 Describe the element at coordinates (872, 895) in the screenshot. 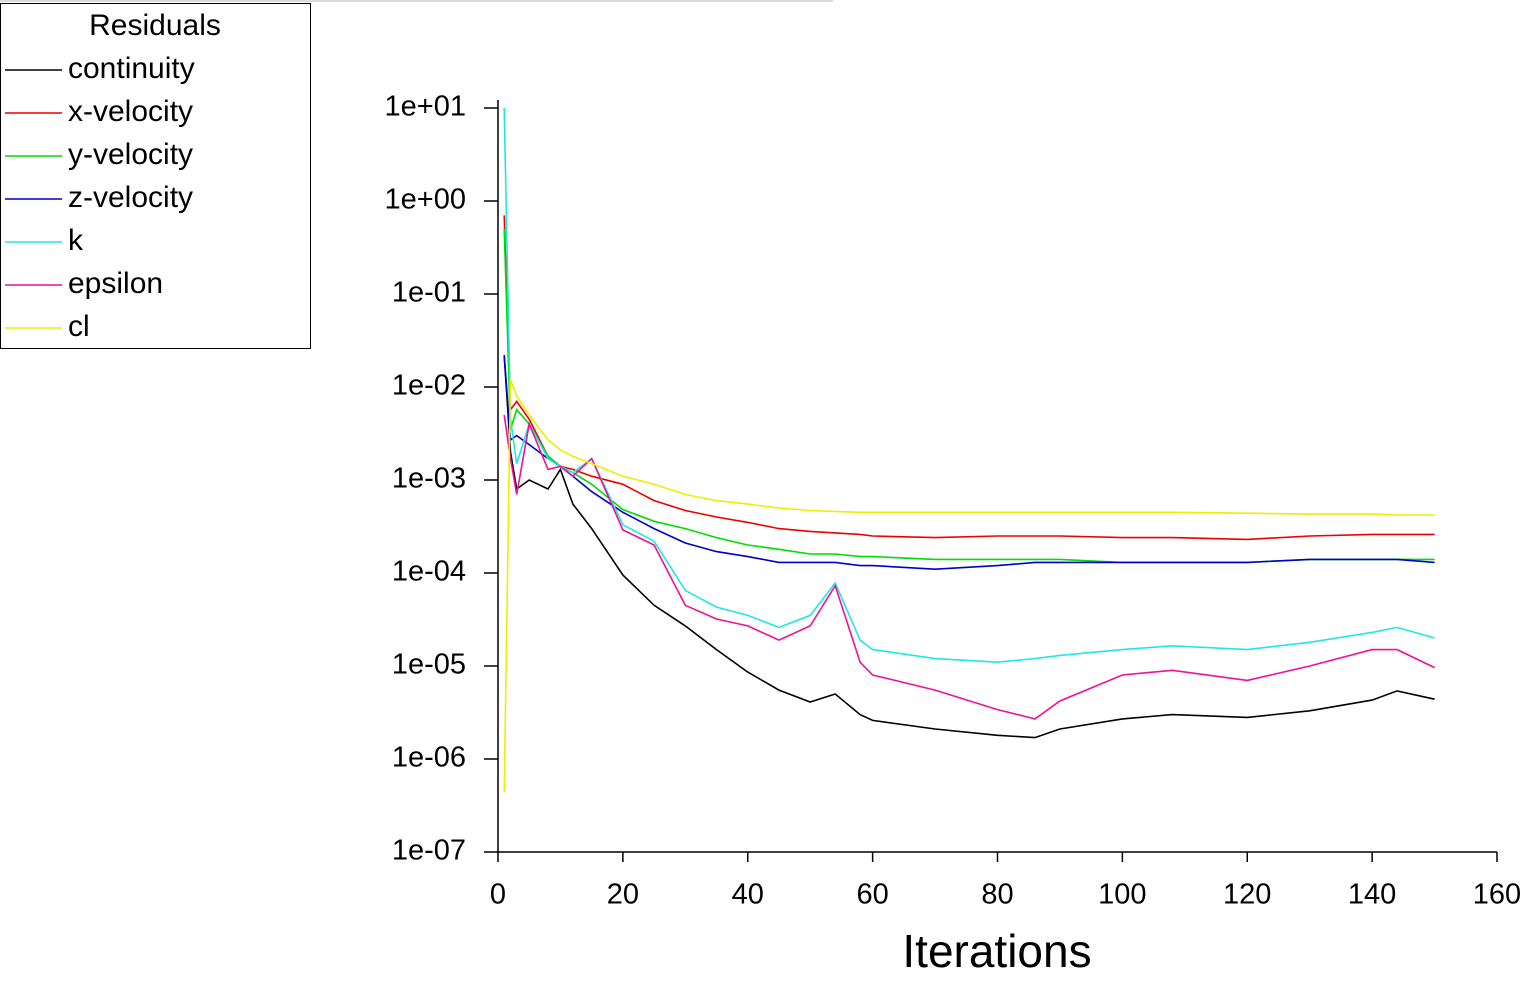

I see `x-tick-label: 60` at that location.